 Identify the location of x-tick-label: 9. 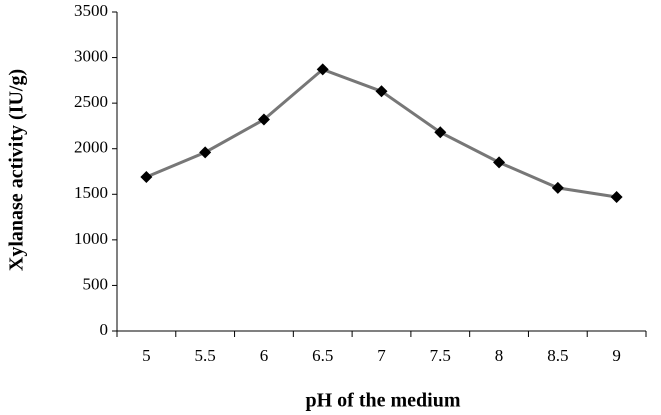
(616, 355).